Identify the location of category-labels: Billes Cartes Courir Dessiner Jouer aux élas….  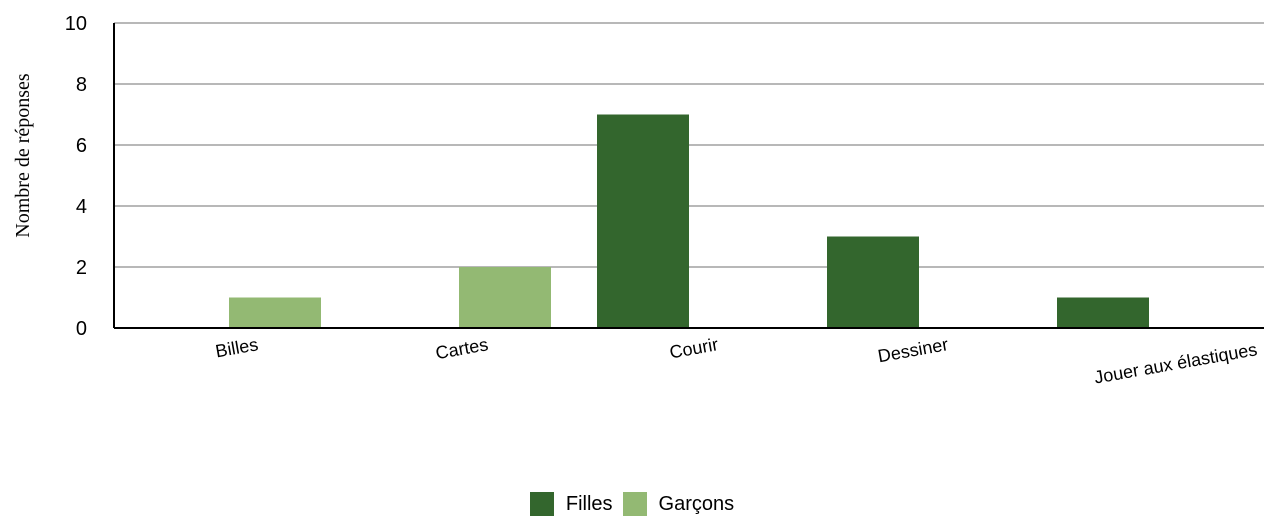
(736, 360).